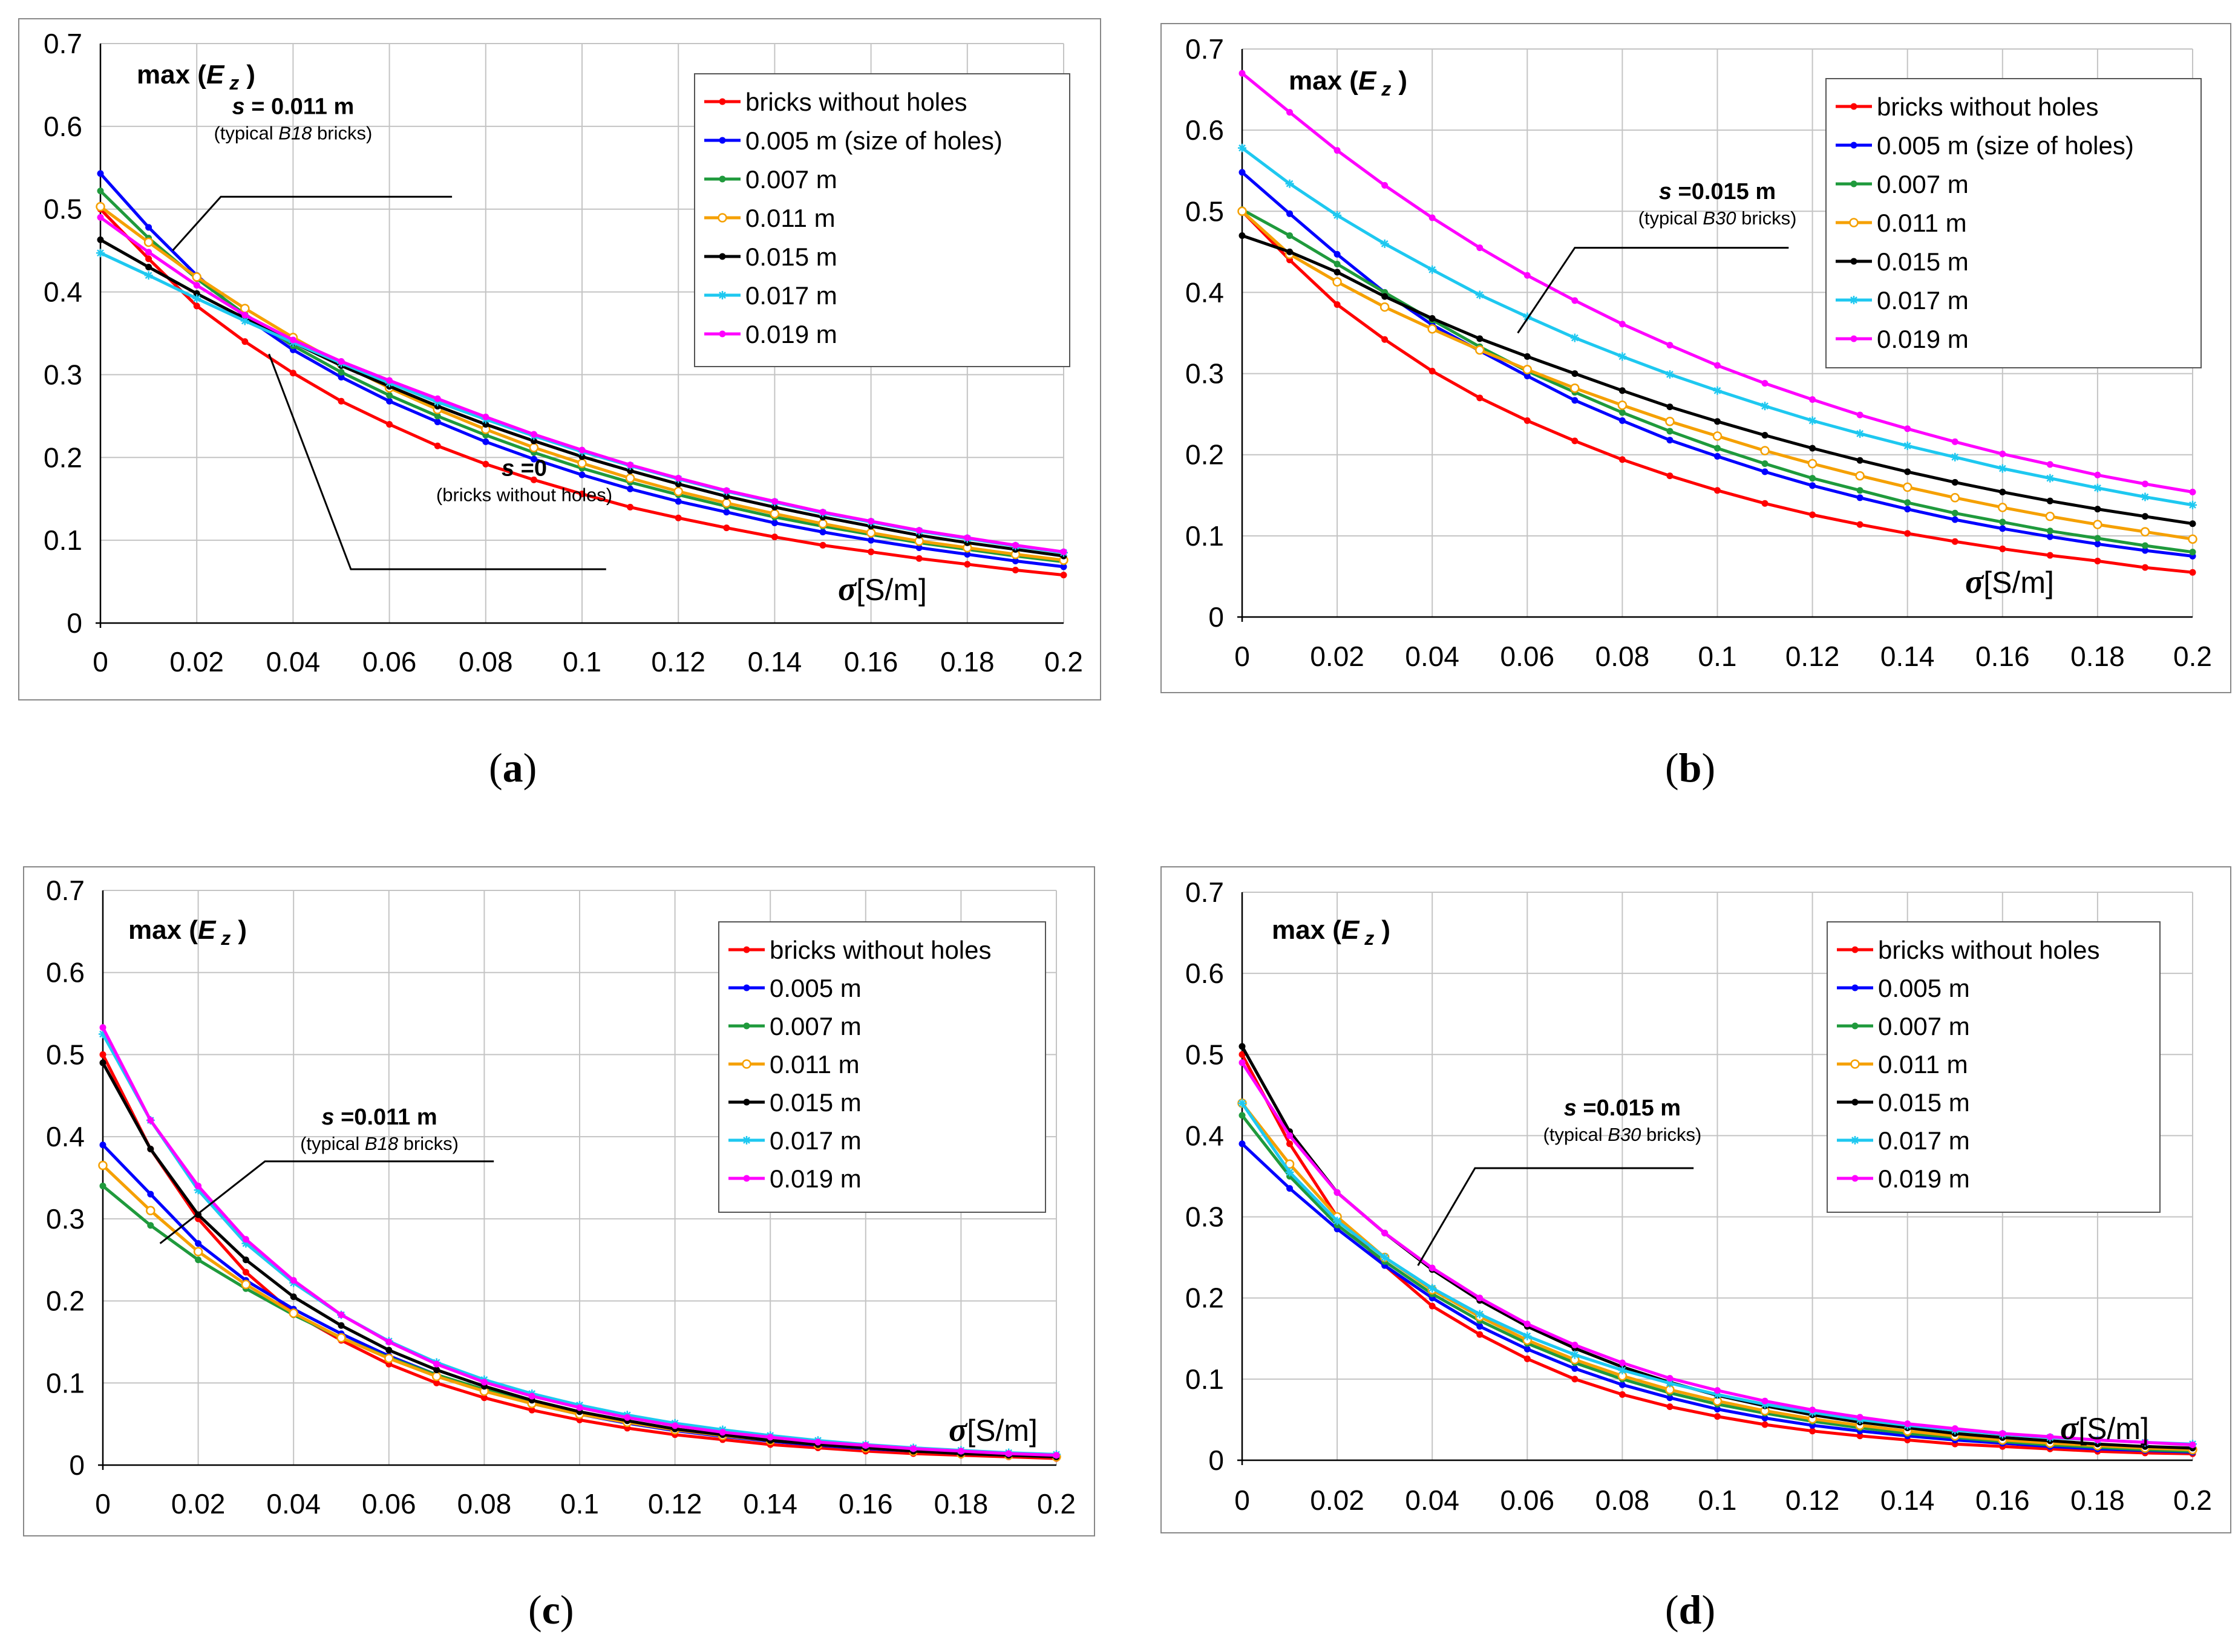 The height and width of the screenshot is (1652, 2238). I want to click on x-tick-label: 0.08, so click(1622, 1500).